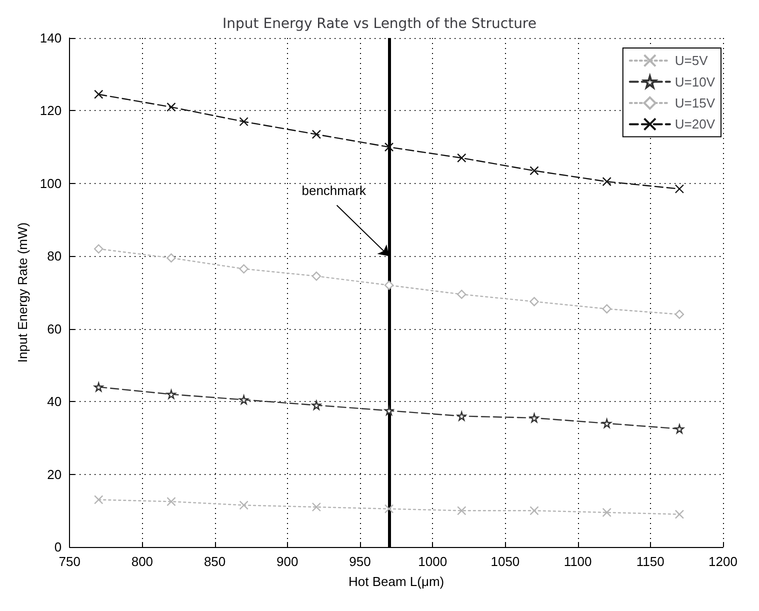 The height and width of the screenshot is (611, 759). I want to click on legend-label: U=15V, so click(695, 103).